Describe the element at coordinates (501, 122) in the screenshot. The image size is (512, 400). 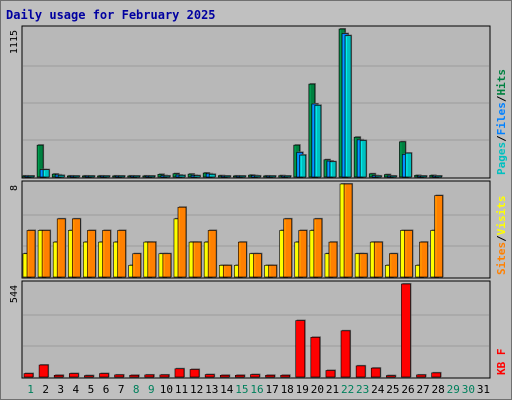
I see `panel-top-legend: Pages/Files/Hits` at that location.